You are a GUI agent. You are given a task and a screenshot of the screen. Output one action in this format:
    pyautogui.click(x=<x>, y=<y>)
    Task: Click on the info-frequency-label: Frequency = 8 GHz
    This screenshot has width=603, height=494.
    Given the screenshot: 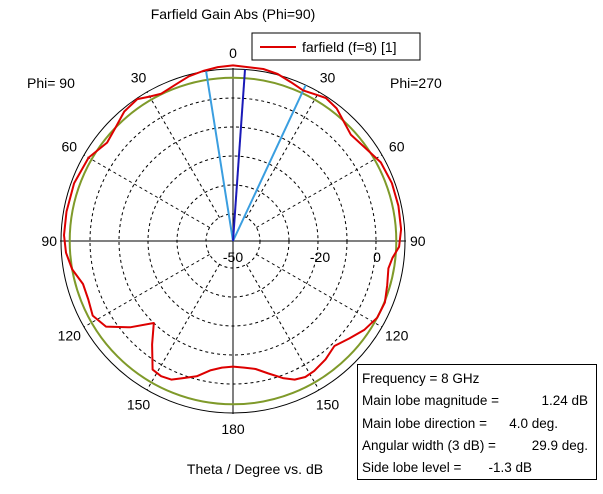 What is the action you would take?
    pyautogui.click(x=421, y=378)
    